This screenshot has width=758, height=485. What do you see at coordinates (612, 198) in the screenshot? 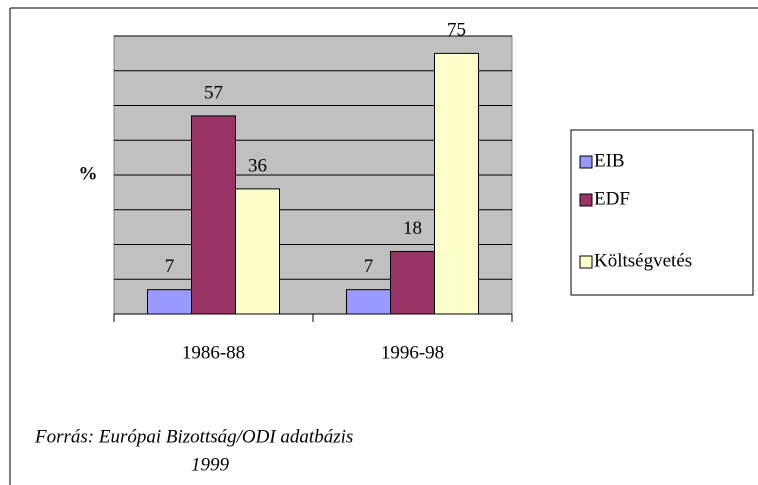
I see `legend-label: EDF` at bounding box center [612, 198].